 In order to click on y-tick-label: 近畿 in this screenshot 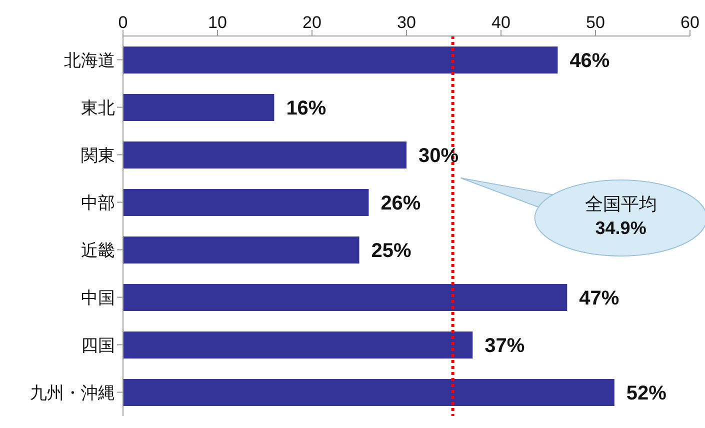, I will do `click(98, 250)`.